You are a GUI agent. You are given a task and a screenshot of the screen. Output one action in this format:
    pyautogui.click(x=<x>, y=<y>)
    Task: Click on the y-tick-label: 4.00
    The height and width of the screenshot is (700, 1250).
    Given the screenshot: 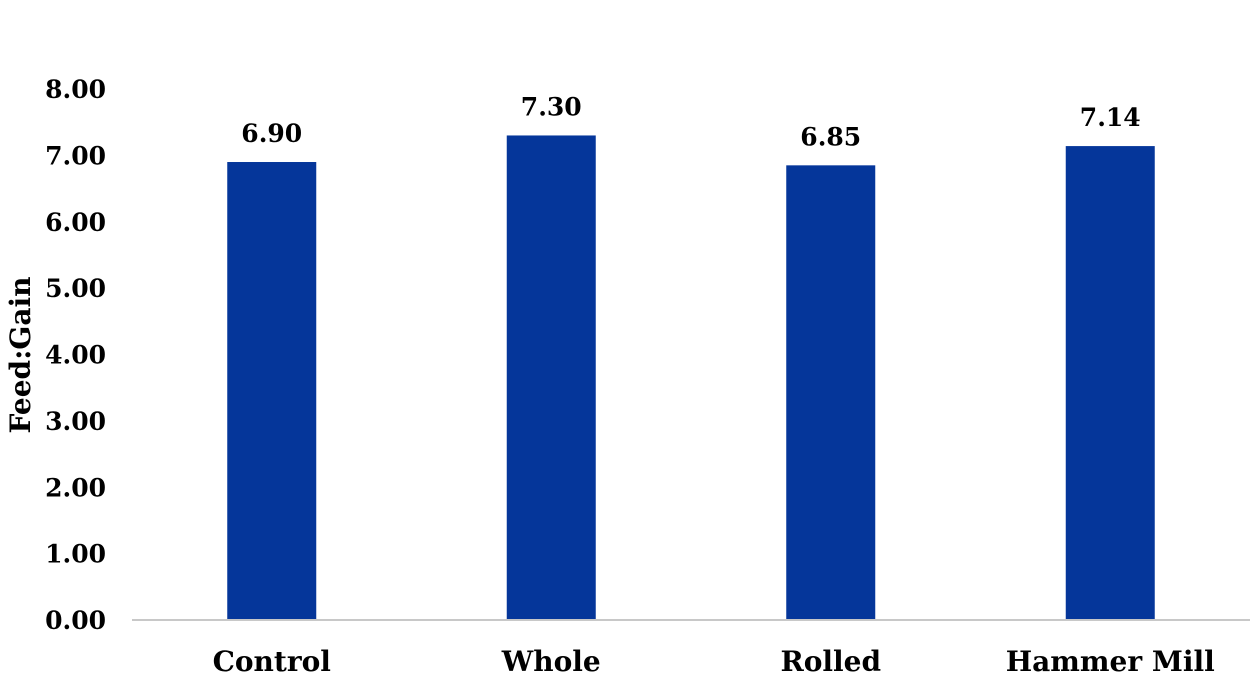 What is the action you would take?
    pyautogui.click(x=75, y=355)
    